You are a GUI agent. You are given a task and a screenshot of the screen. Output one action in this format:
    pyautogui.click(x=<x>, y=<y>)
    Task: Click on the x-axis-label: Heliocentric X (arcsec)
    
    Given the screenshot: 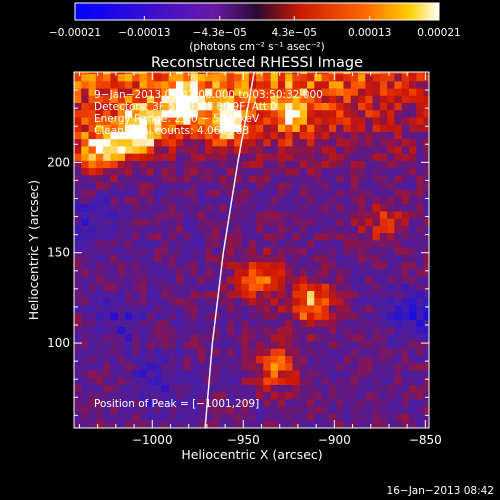 What is the action you would take?
    pyautogui.click(x=251, y=454)
    